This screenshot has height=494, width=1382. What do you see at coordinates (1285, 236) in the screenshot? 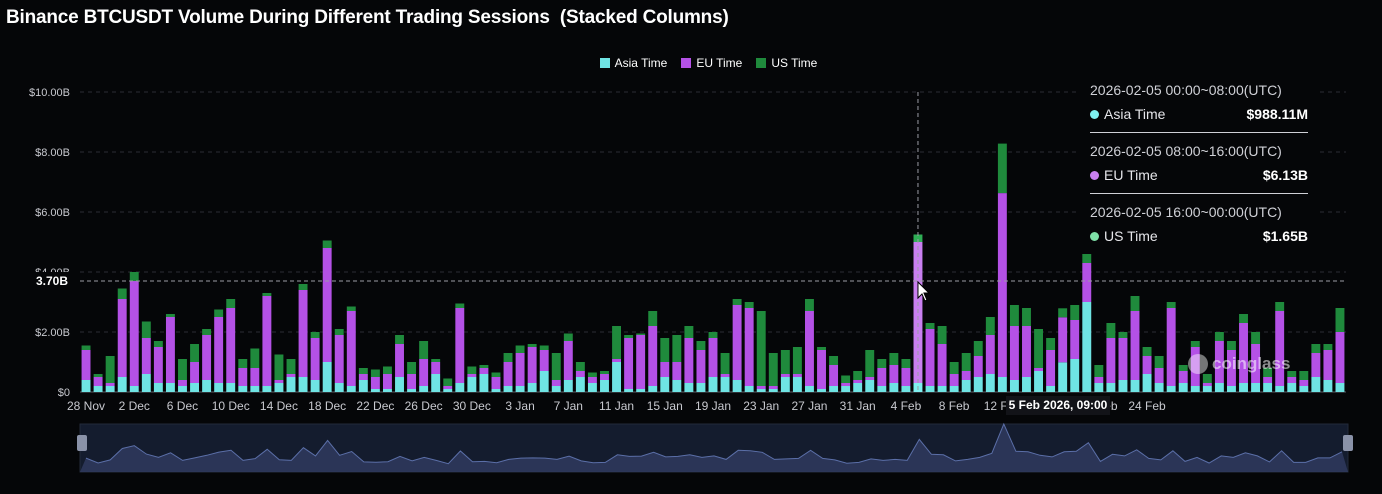
I see `tooltip-value: $1.65B` at bounding box center [1285, 236].